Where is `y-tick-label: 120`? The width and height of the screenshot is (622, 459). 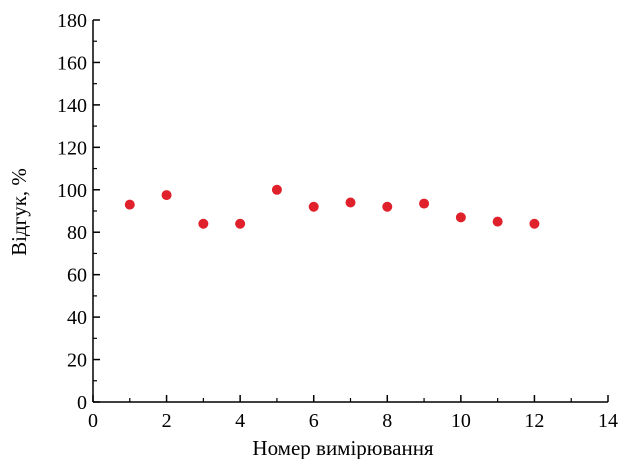 y-tick-label: 120 is located at coordinates (72, 148).